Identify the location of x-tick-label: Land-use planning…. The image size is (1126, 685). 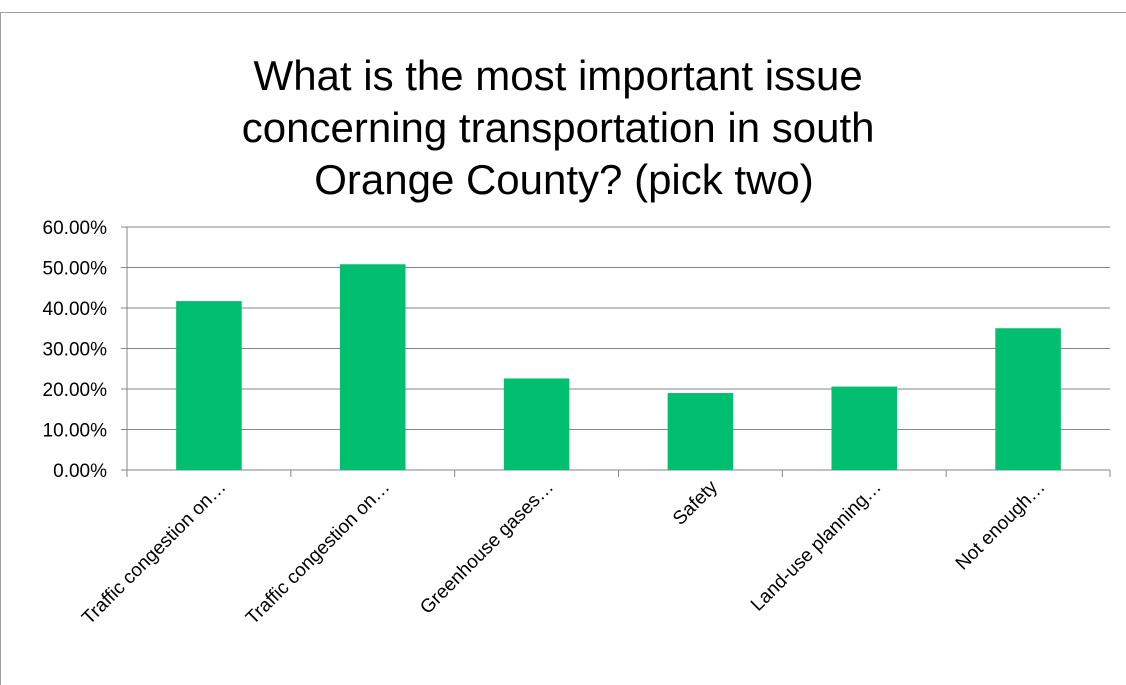
(816, 546).